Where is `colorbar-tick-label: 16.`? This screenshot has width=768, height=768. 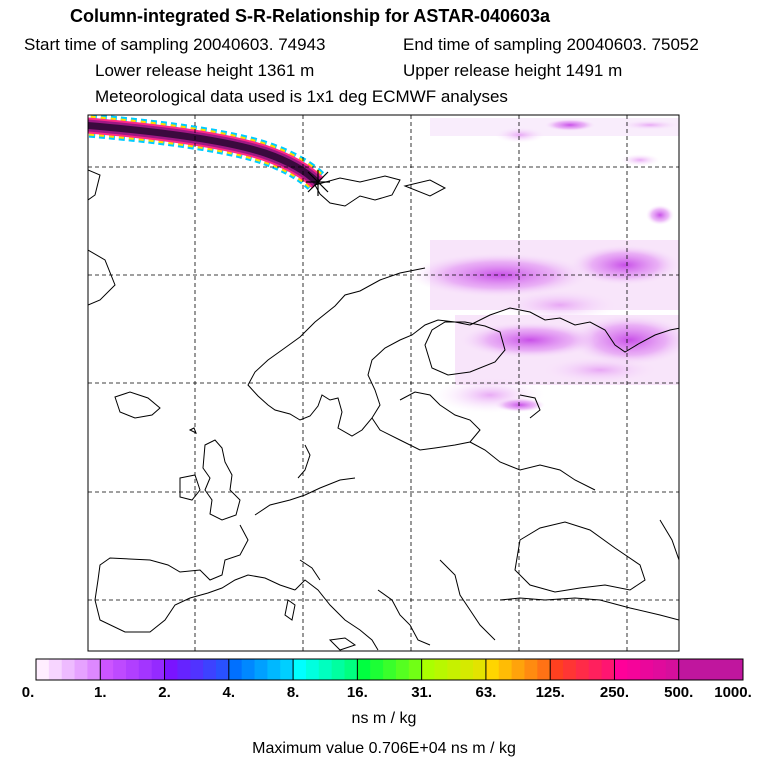
colorbar-tick-label: 16. is located at coordinates (357, 692).